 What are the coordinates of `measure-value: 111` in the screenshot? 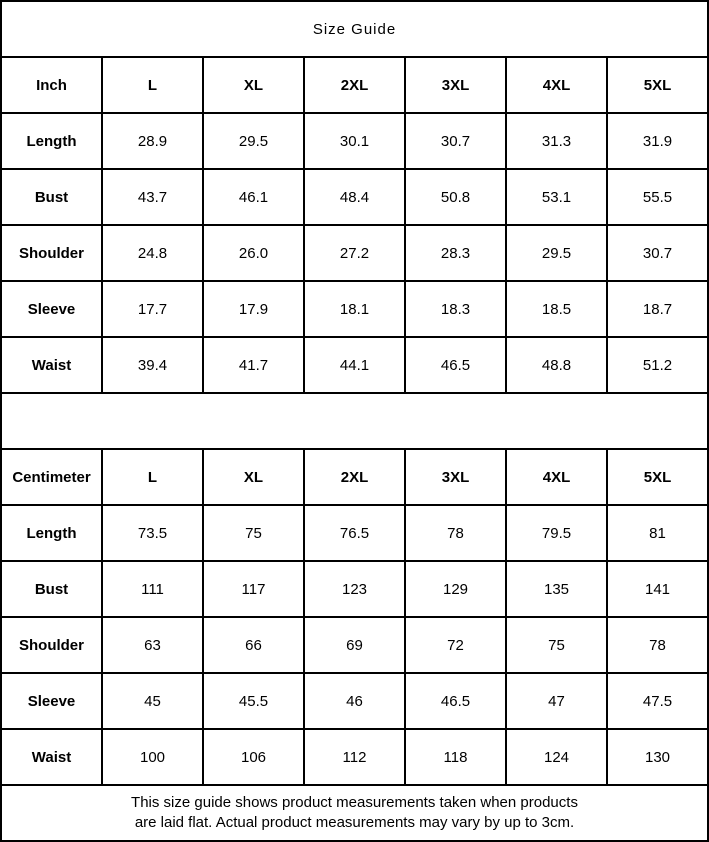 It's located at (152, 589).